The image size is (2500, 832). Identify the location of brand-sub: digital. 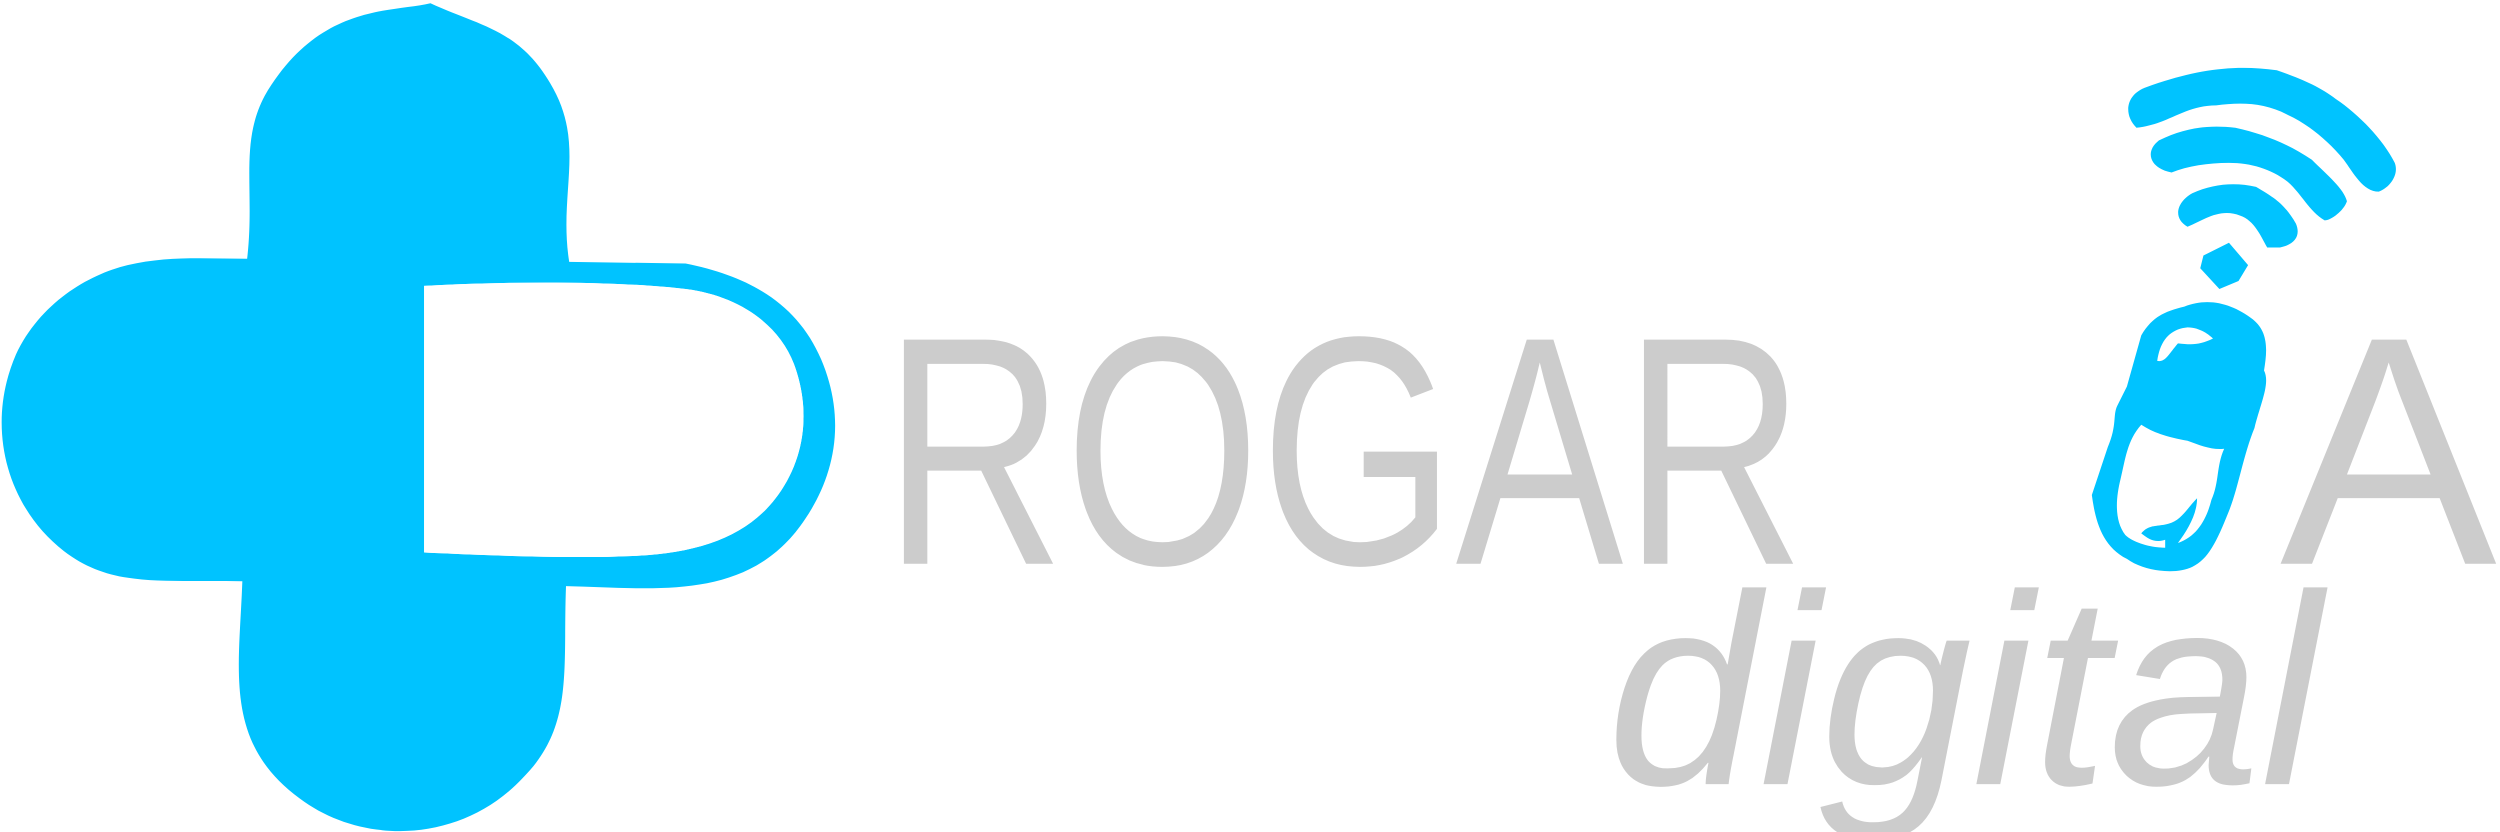
(1968, 685).